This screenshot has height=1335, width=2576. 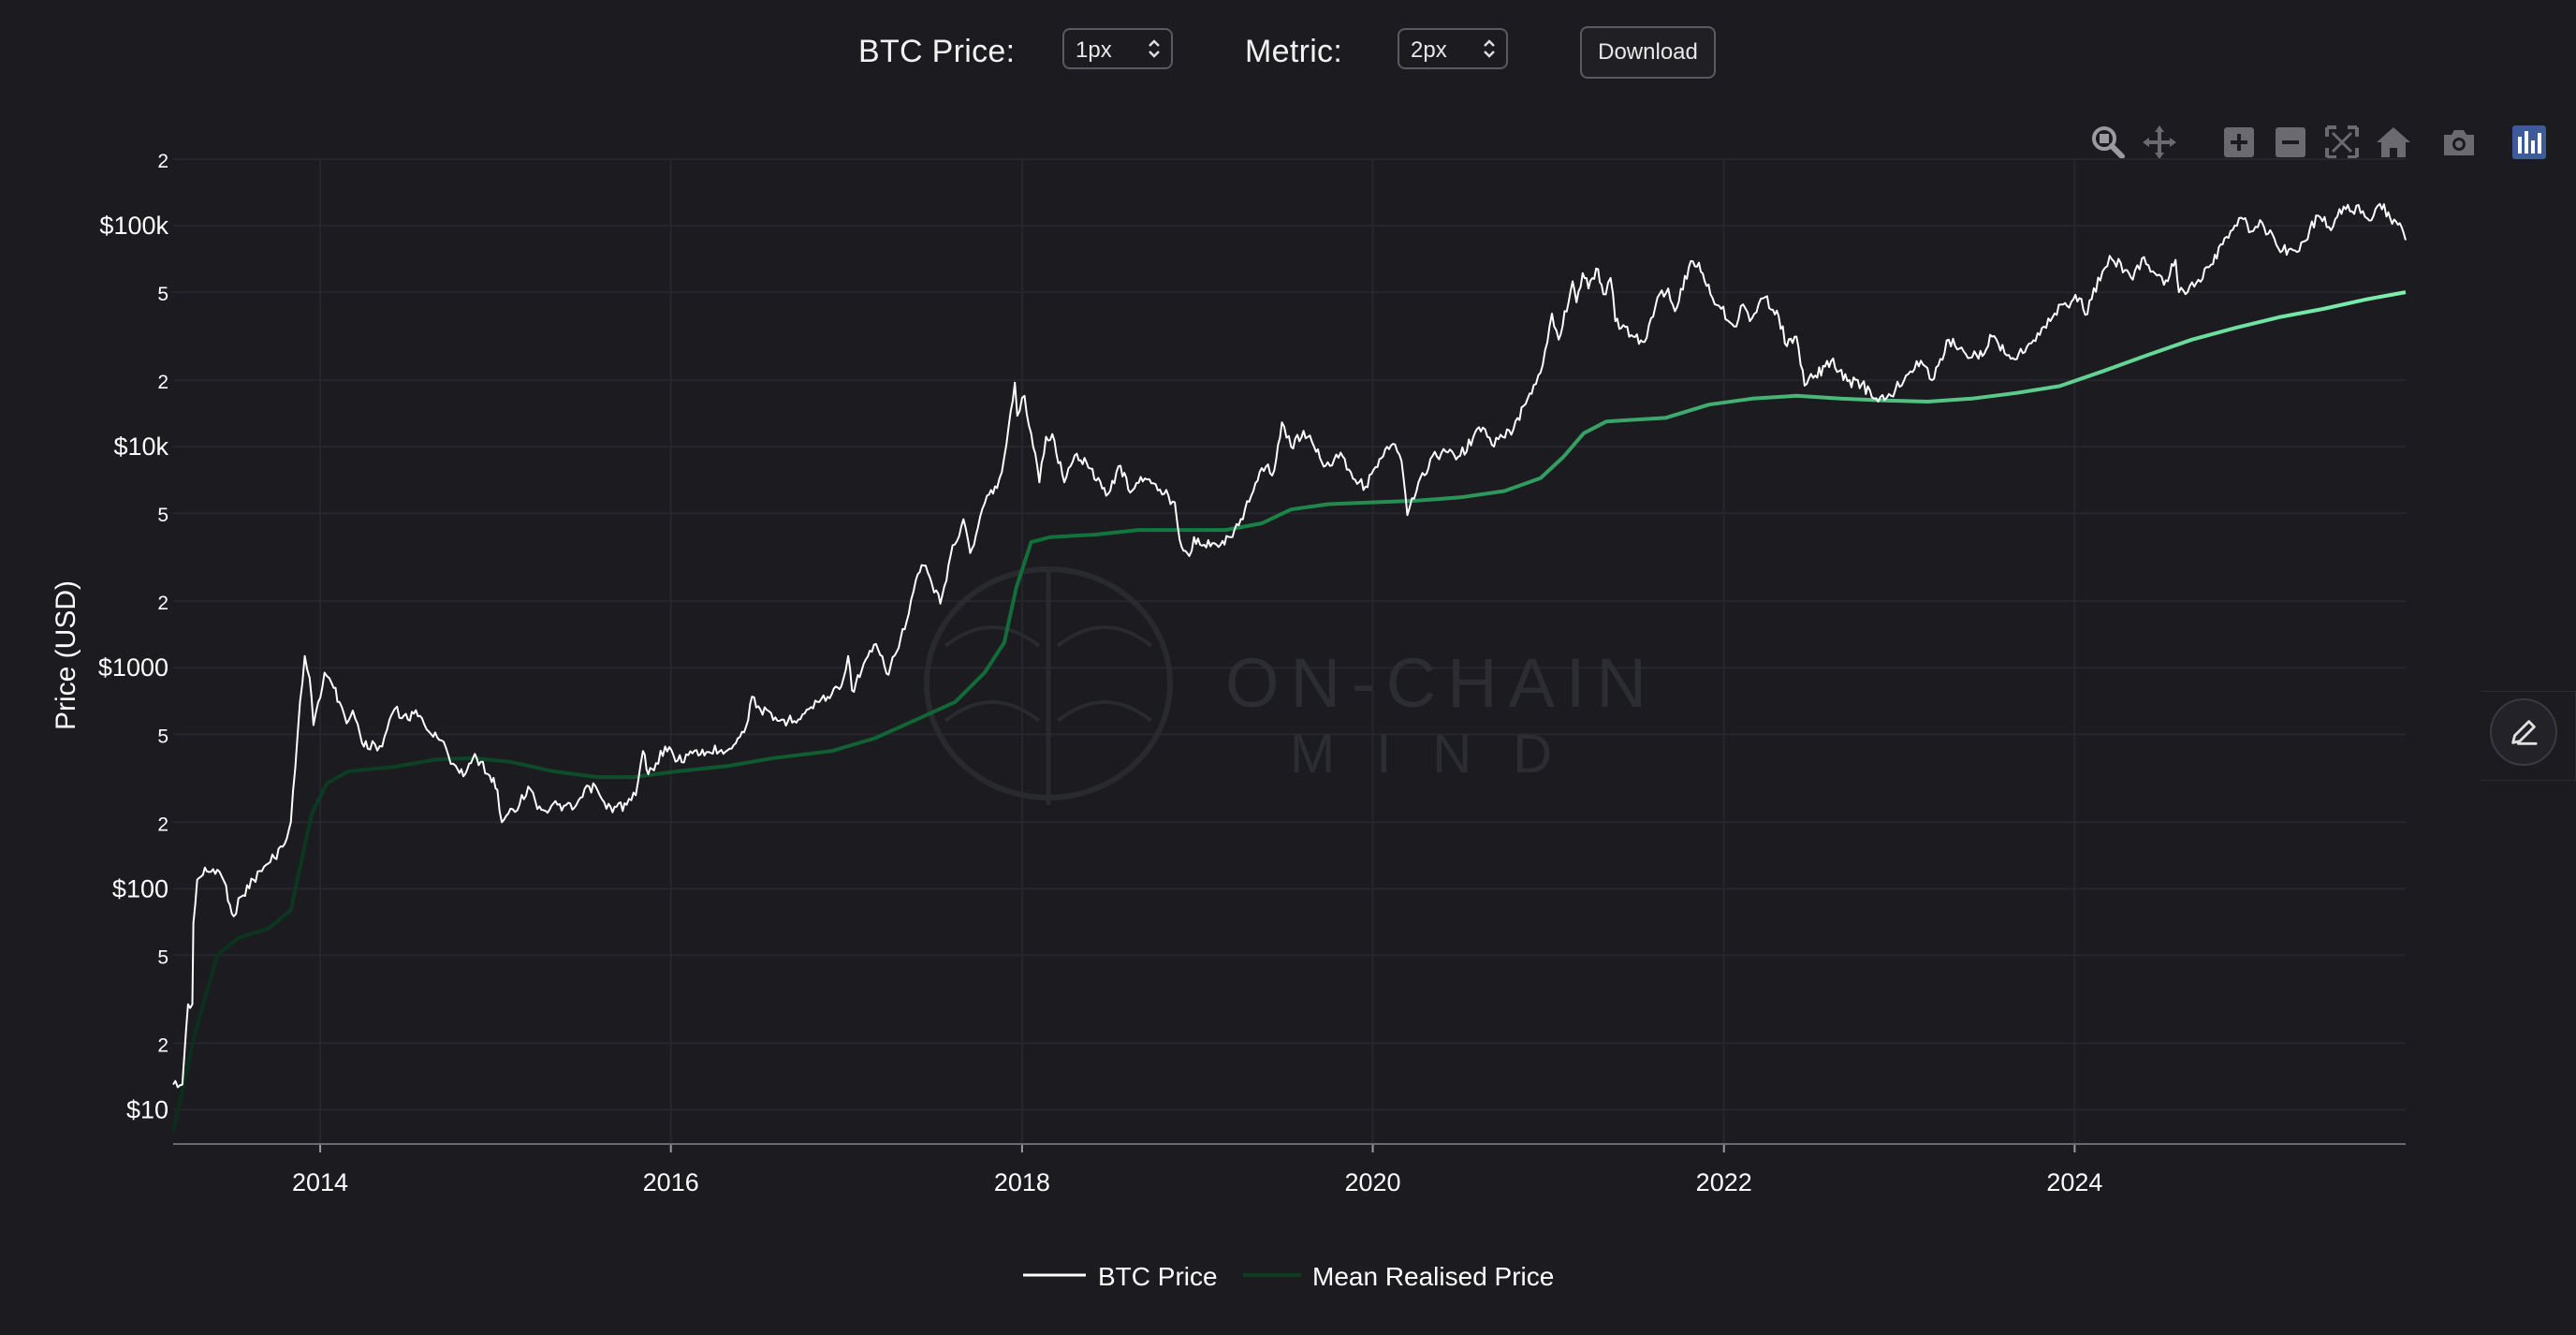 I want to click on edit-button, so click(x=2523, y=732).